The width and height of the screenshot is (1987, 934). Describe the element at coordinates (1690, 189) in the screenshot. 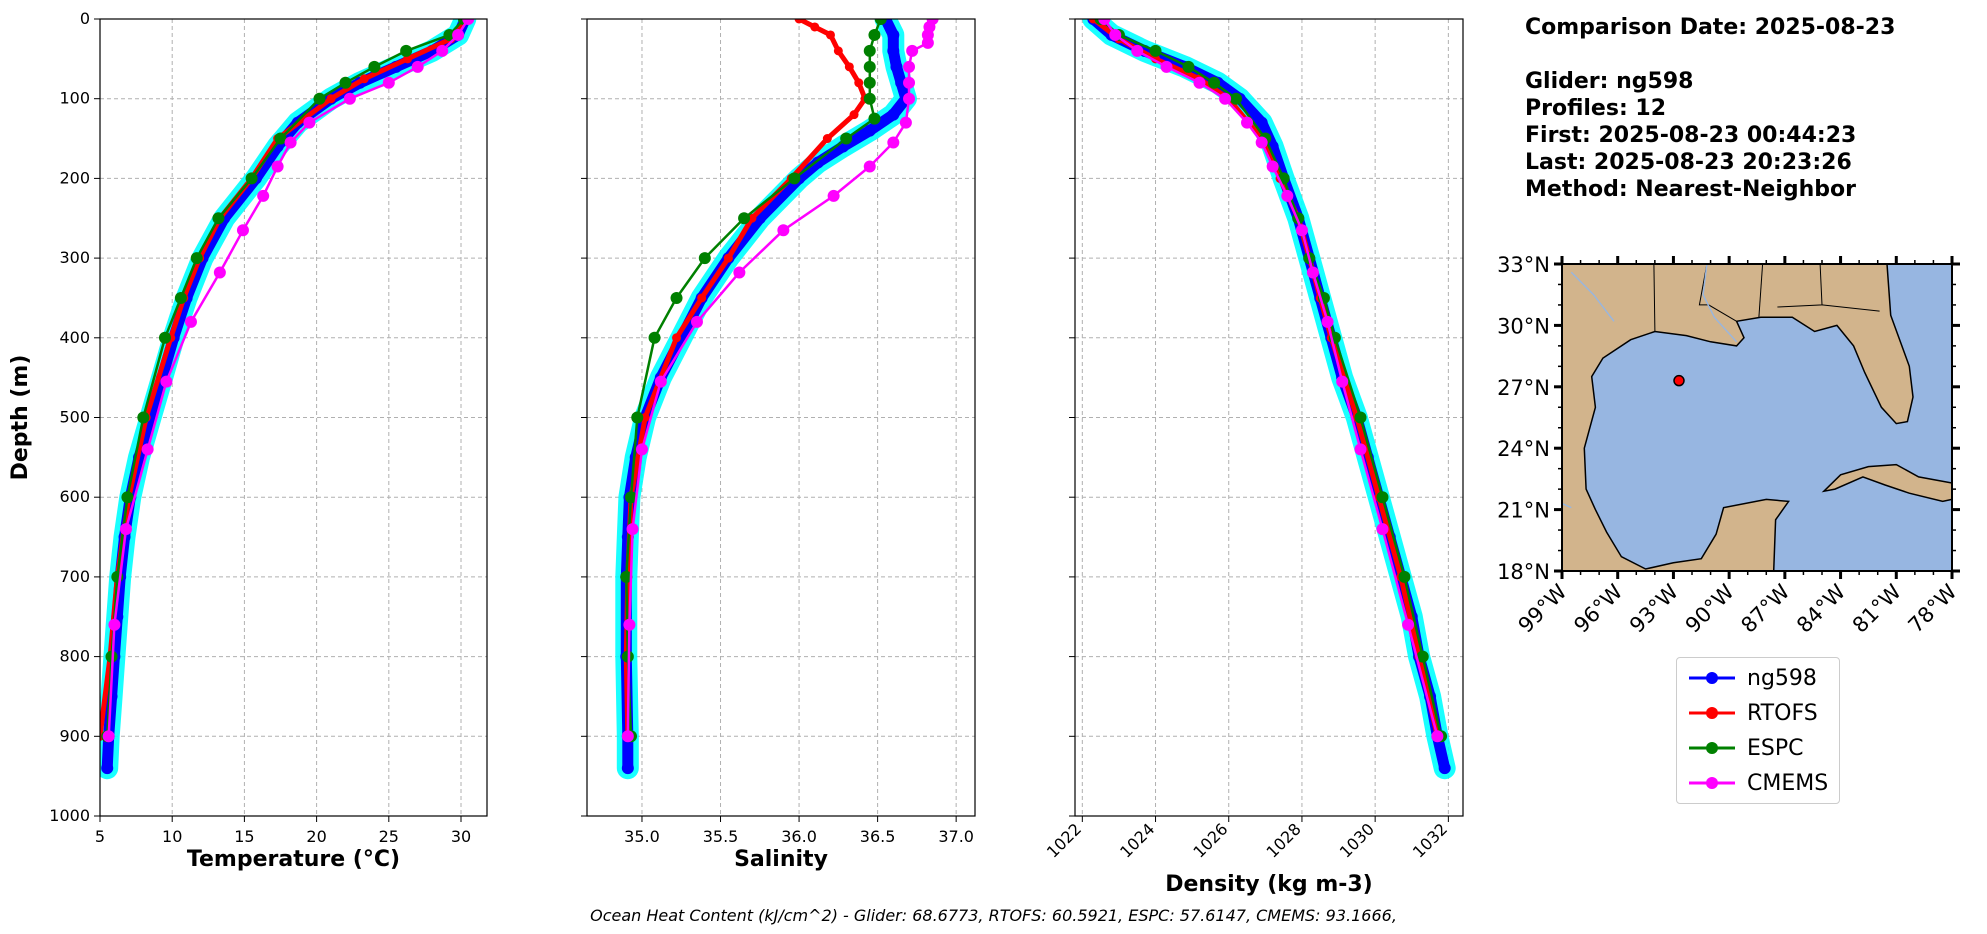

I see `method: Method: Nearest-Neighbor` at that location.